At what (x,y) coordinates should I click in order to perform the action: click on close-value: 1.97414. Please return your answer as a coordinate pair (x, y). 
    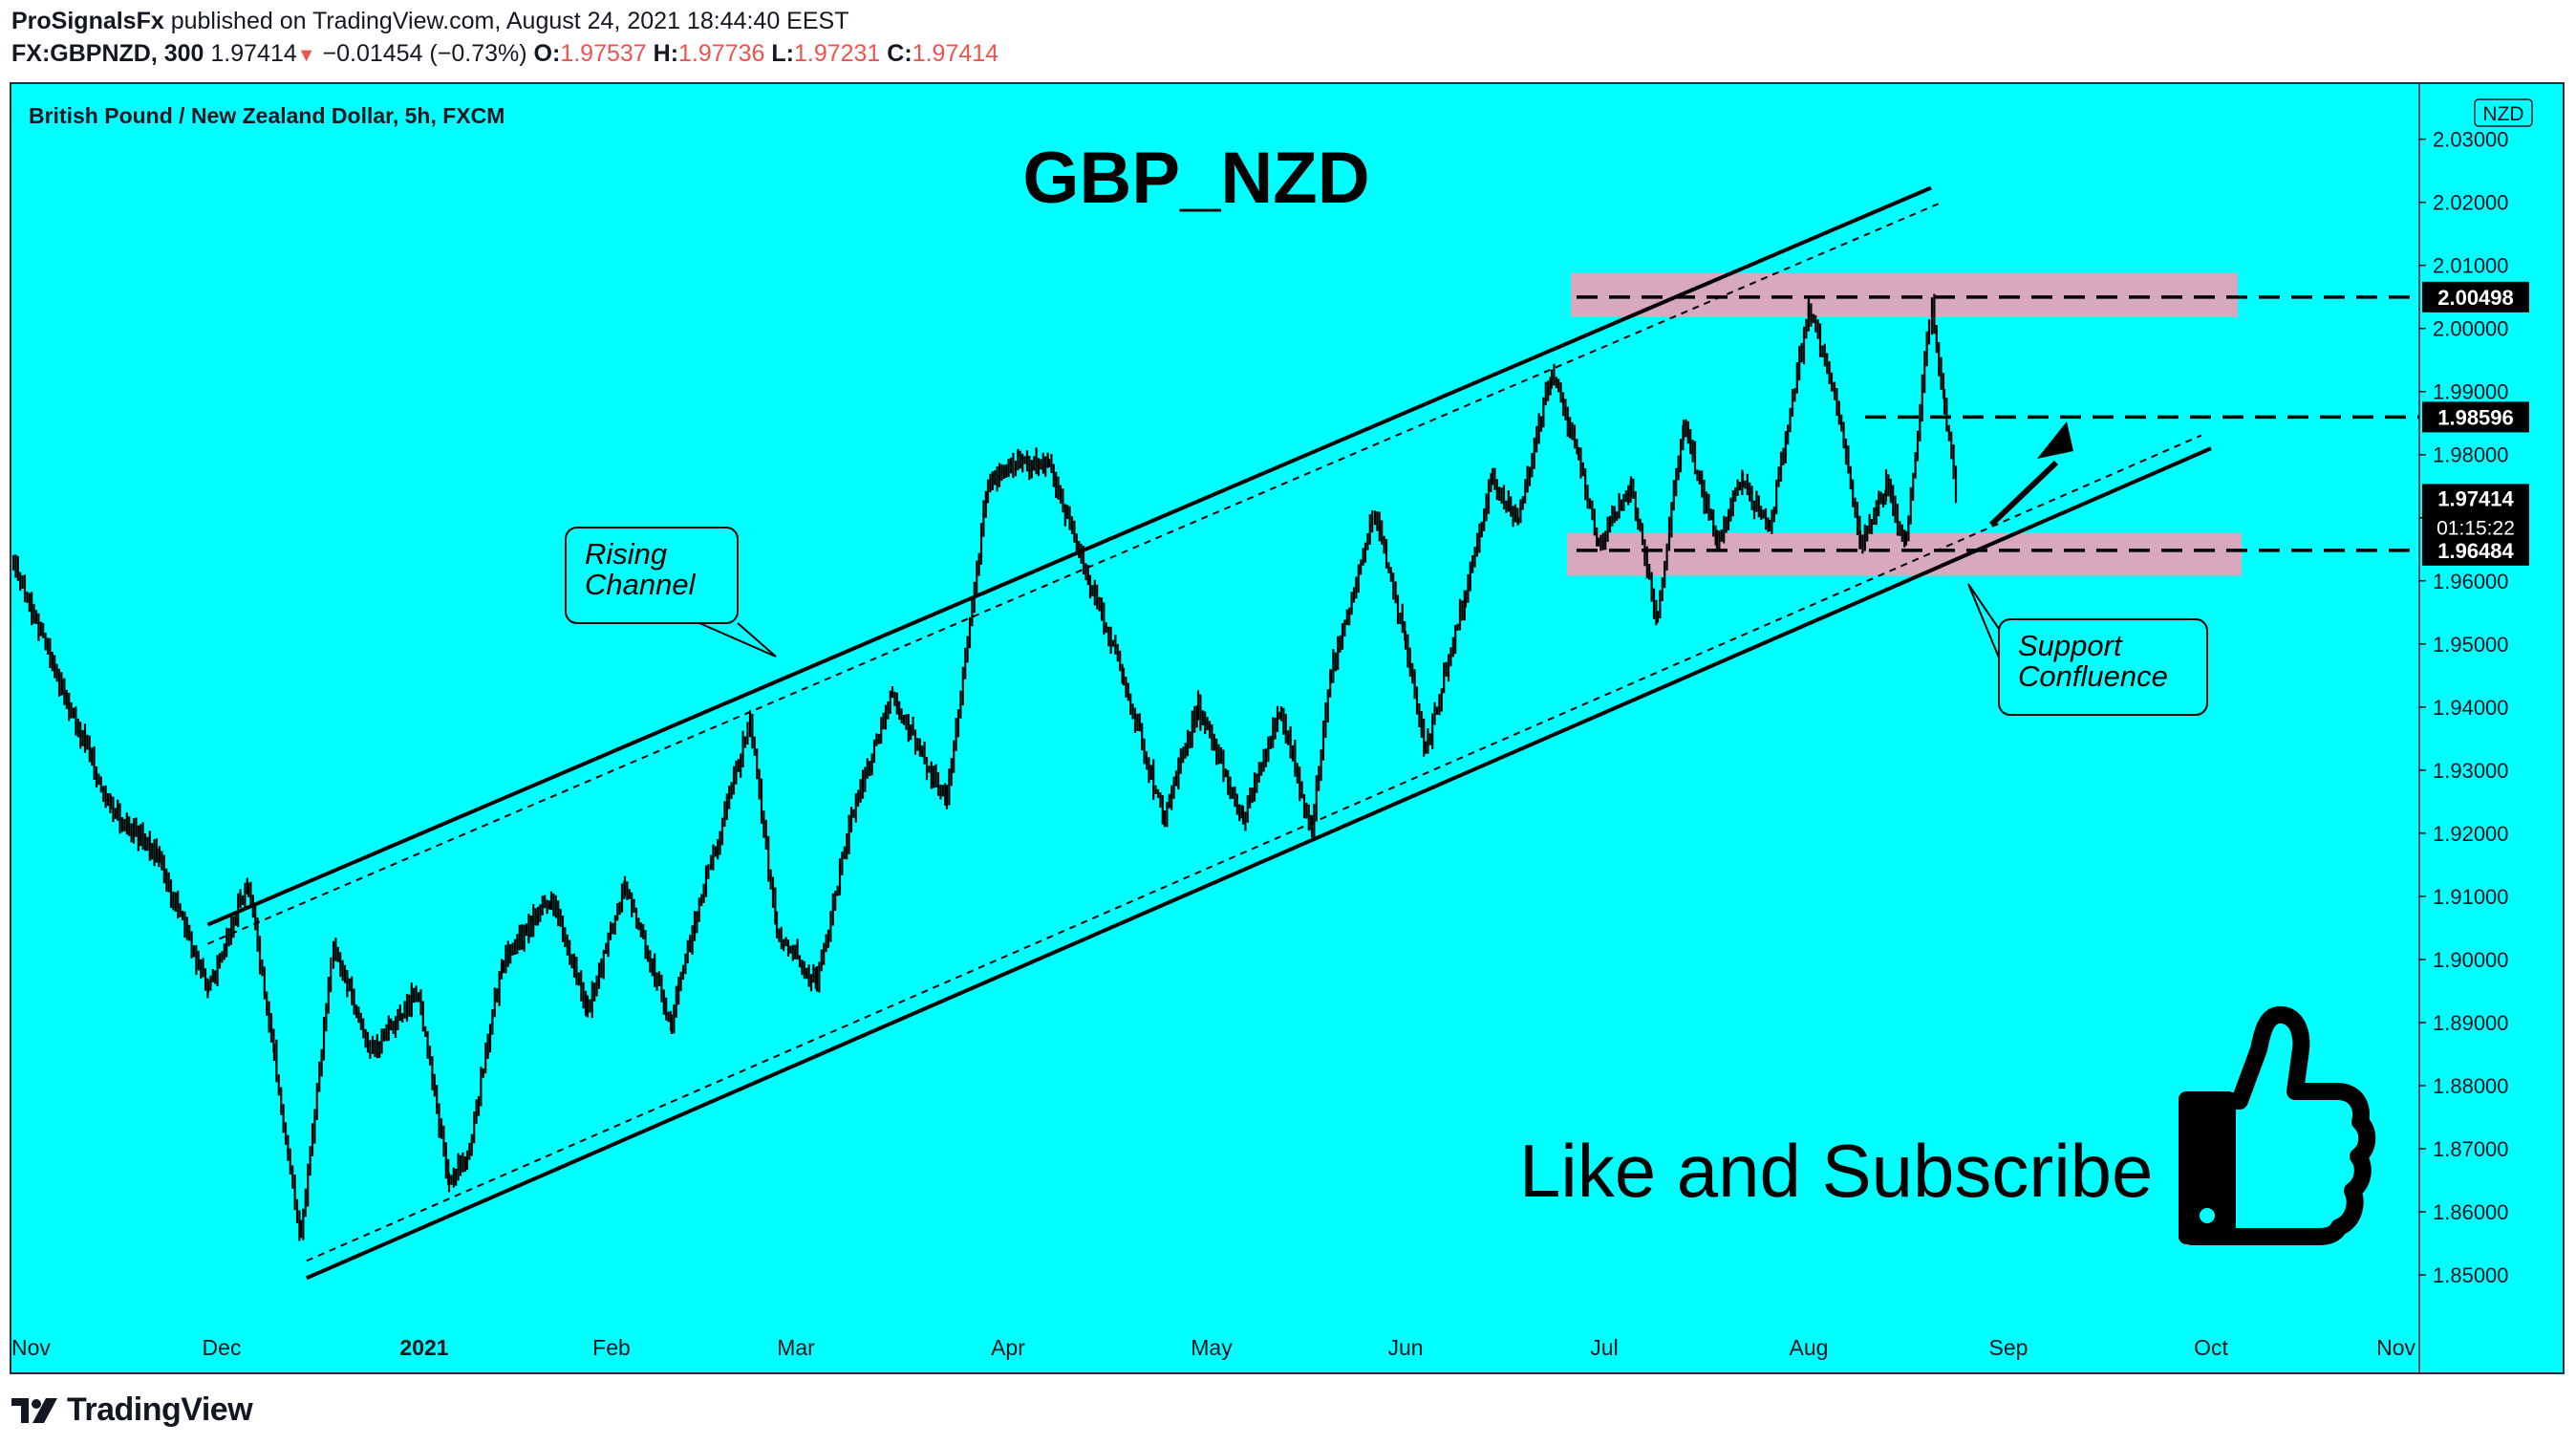
    Looking at the image, I should click on (955, 54).